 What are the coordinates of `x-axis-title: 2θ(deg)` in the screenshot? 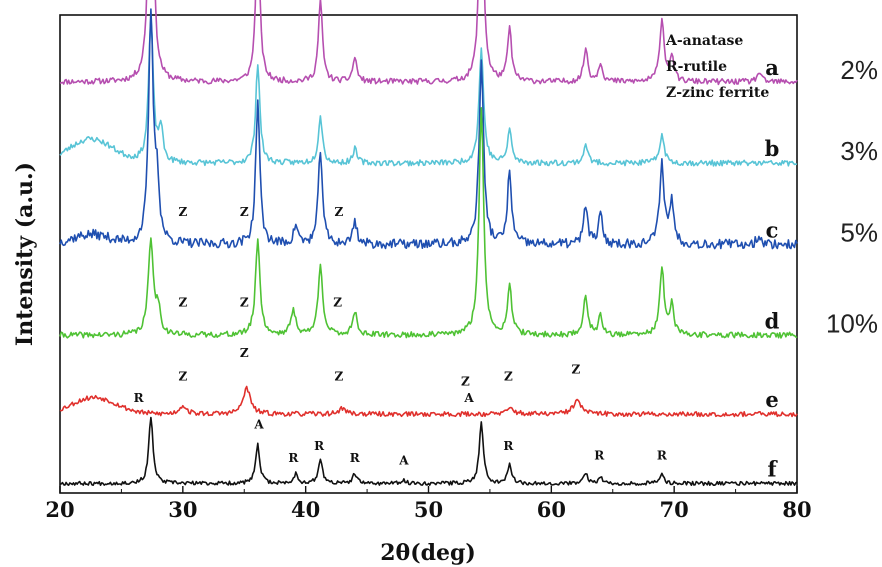 It's located at (428, 553).